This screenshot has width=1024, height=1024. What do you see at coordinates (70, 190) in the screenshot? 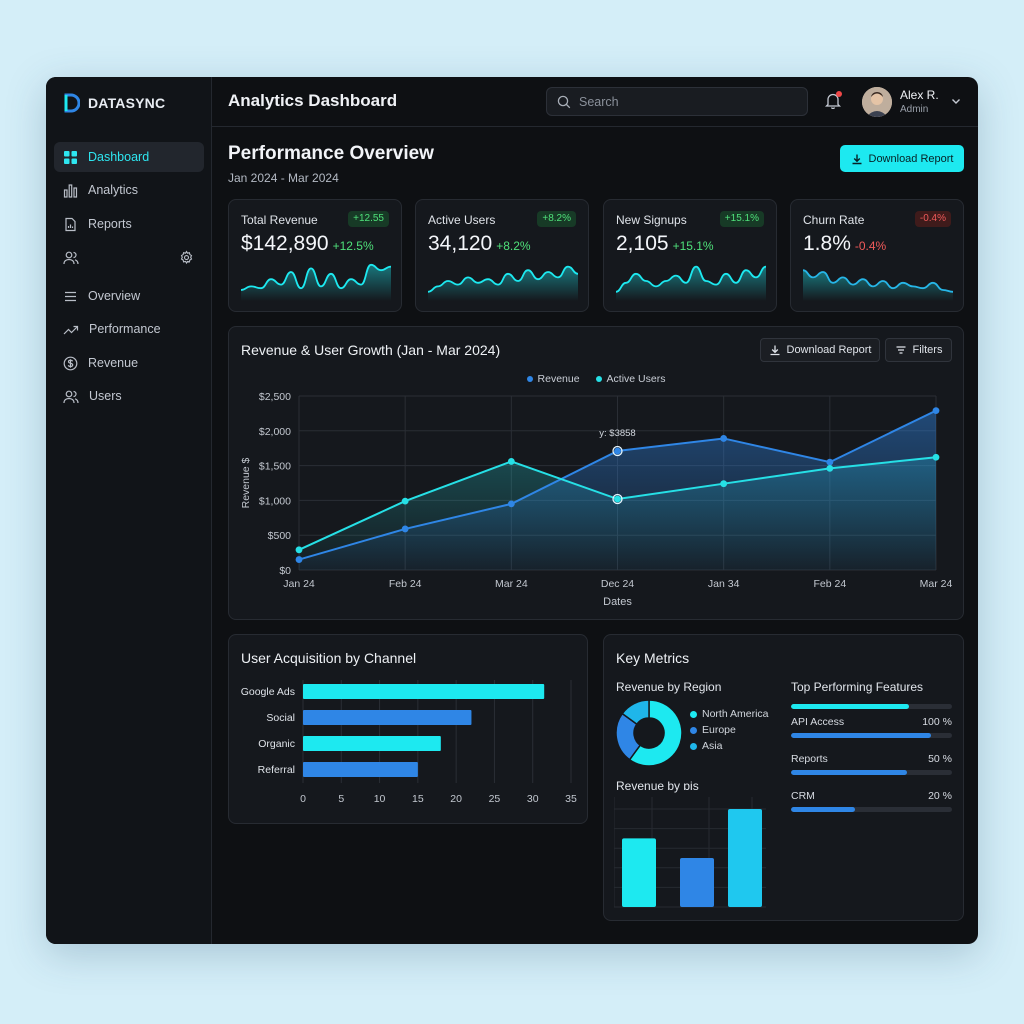
I see `bar-chart-icon` at bounding box center [70, 190].